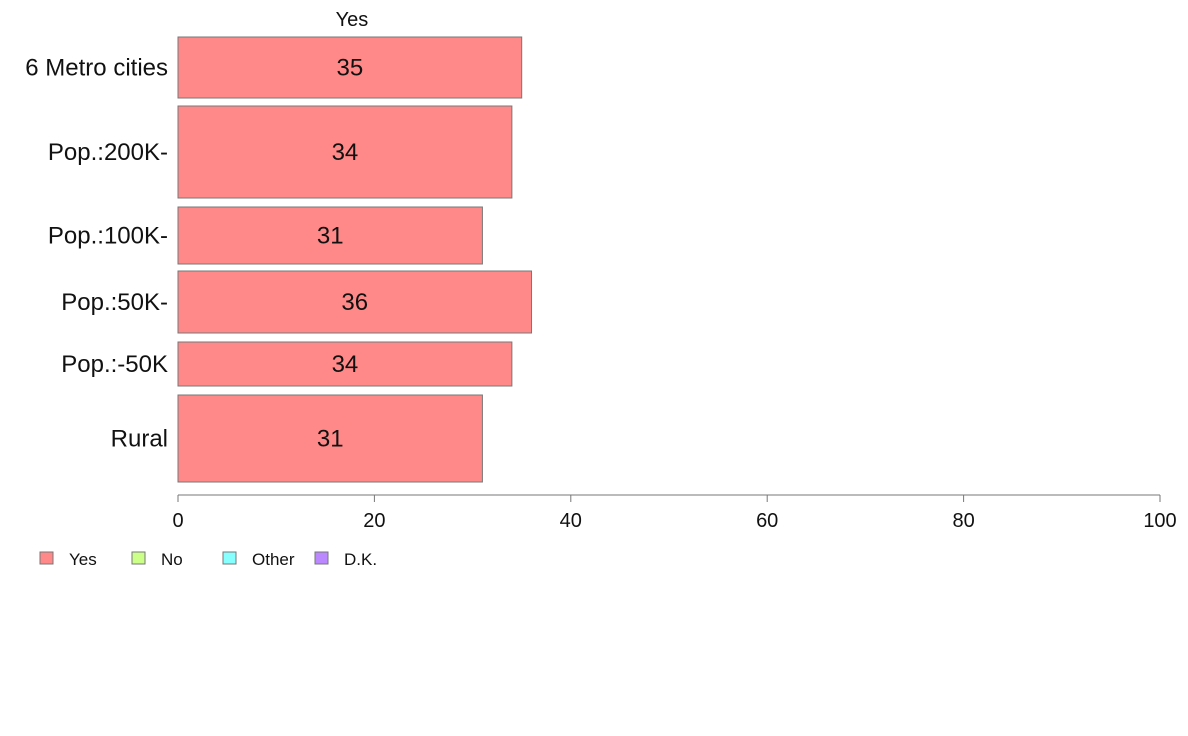 This screenshot has width=1188, height=736. What do you see at coordinates (96, 68) in the screenshot?
I see `category-label: 6 Metro cities` at bounding box center [96, 68].